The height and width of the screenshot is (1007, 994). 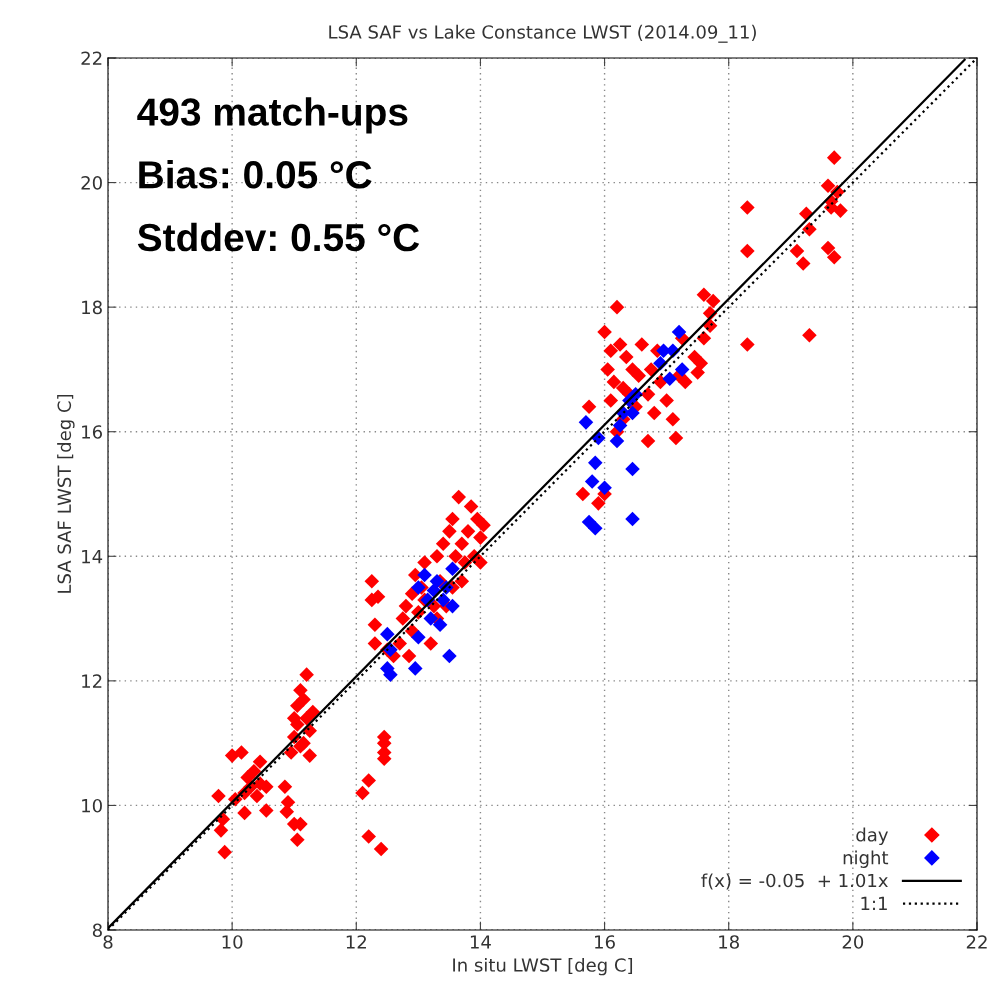 I want to click on x-tick-label: 14, so click(x=480, y=942).